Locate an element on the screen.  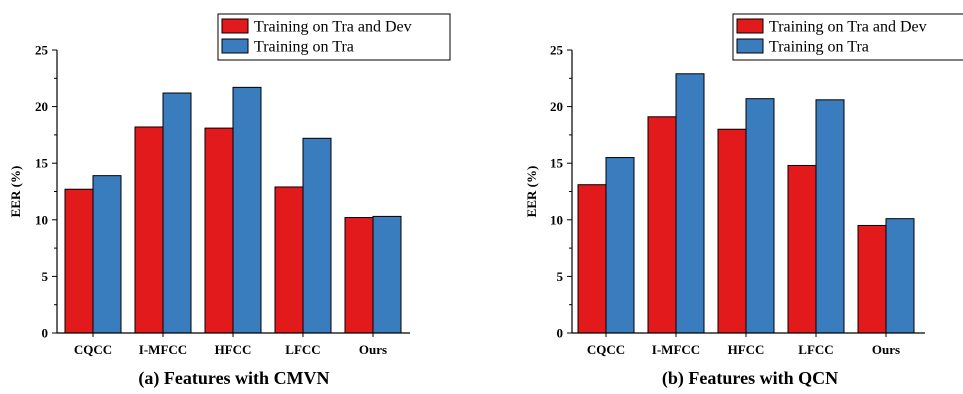
chart-caption: (b) Features with QCN is located at coordinates (750, 378).